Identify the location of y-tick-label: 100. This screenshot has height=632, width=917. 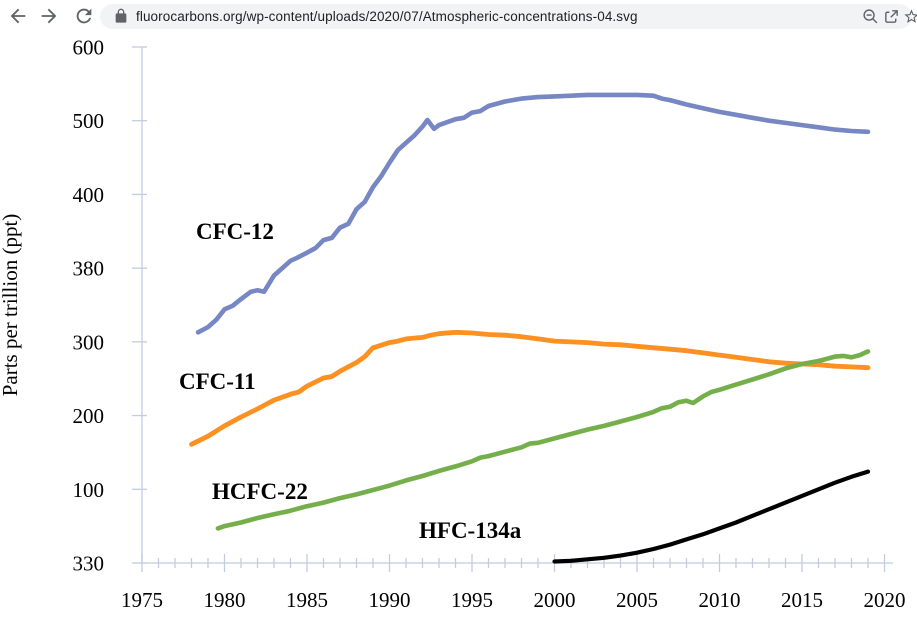
(89, 490).